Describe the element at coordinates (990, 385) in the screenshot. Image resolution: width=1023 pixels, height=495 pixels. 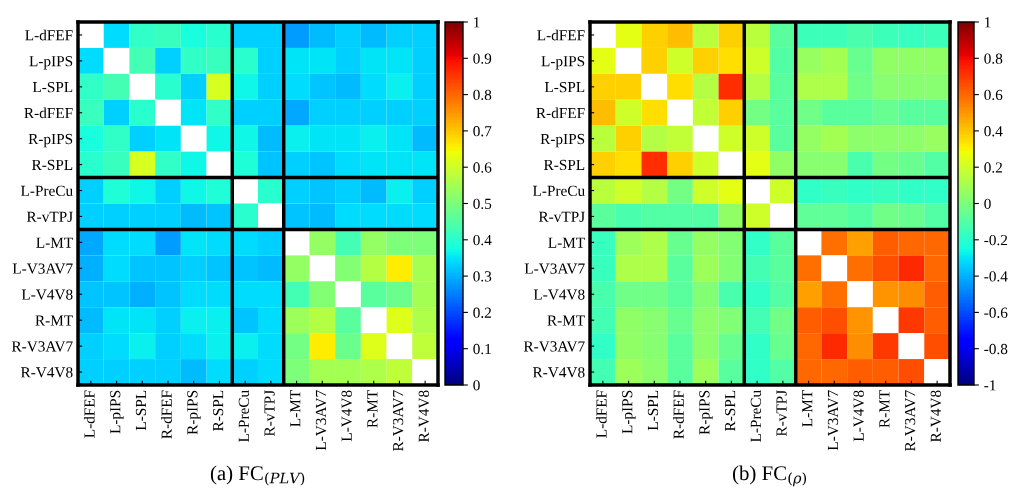
I see `color-bar-label: -1` at that location.